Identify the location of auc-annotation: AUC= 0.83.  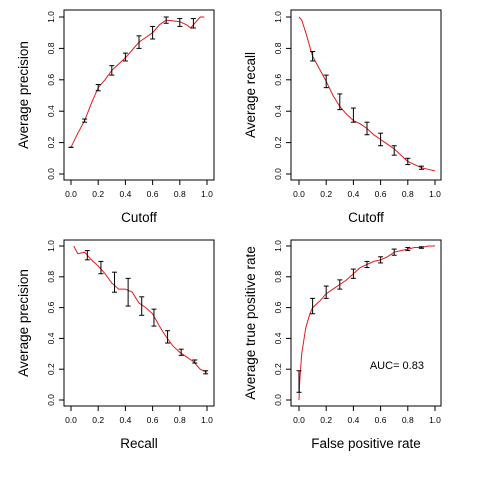
(397, 366).